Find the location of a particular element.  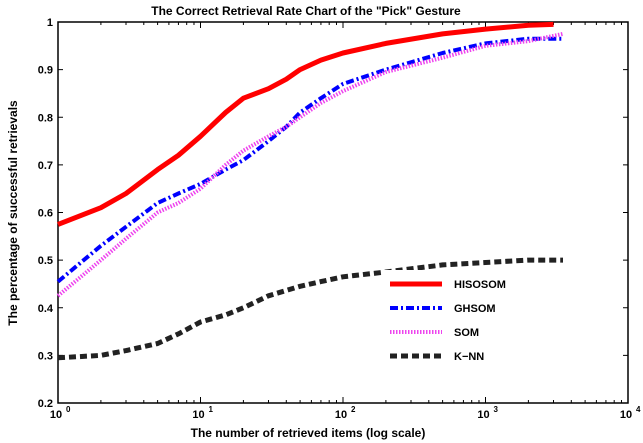

x-tick-exponent: 1 is located at coordinates (211, 409).